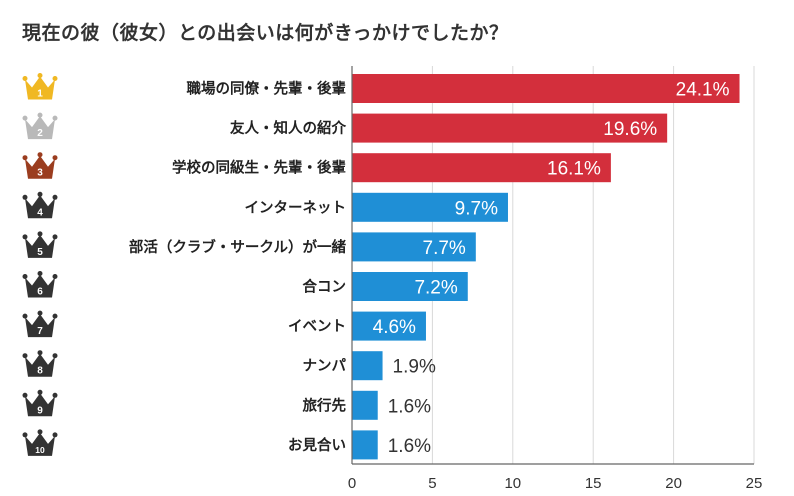 This screenshot has height=496, width=794. I want to click on chart-title: 現在の彼（彼女）との出会いは何がきっかけでしたか？, so click(265, 33).